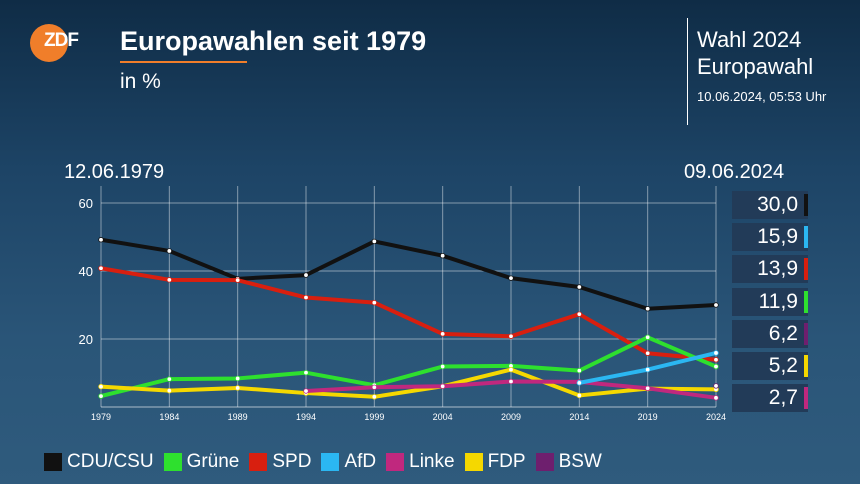 The height and width of the screenshot is (484, 860). What do you see at coordinates (579, 395) in the screenshot?
I see `point-fdp-2014` at bounding box center [579, 395].